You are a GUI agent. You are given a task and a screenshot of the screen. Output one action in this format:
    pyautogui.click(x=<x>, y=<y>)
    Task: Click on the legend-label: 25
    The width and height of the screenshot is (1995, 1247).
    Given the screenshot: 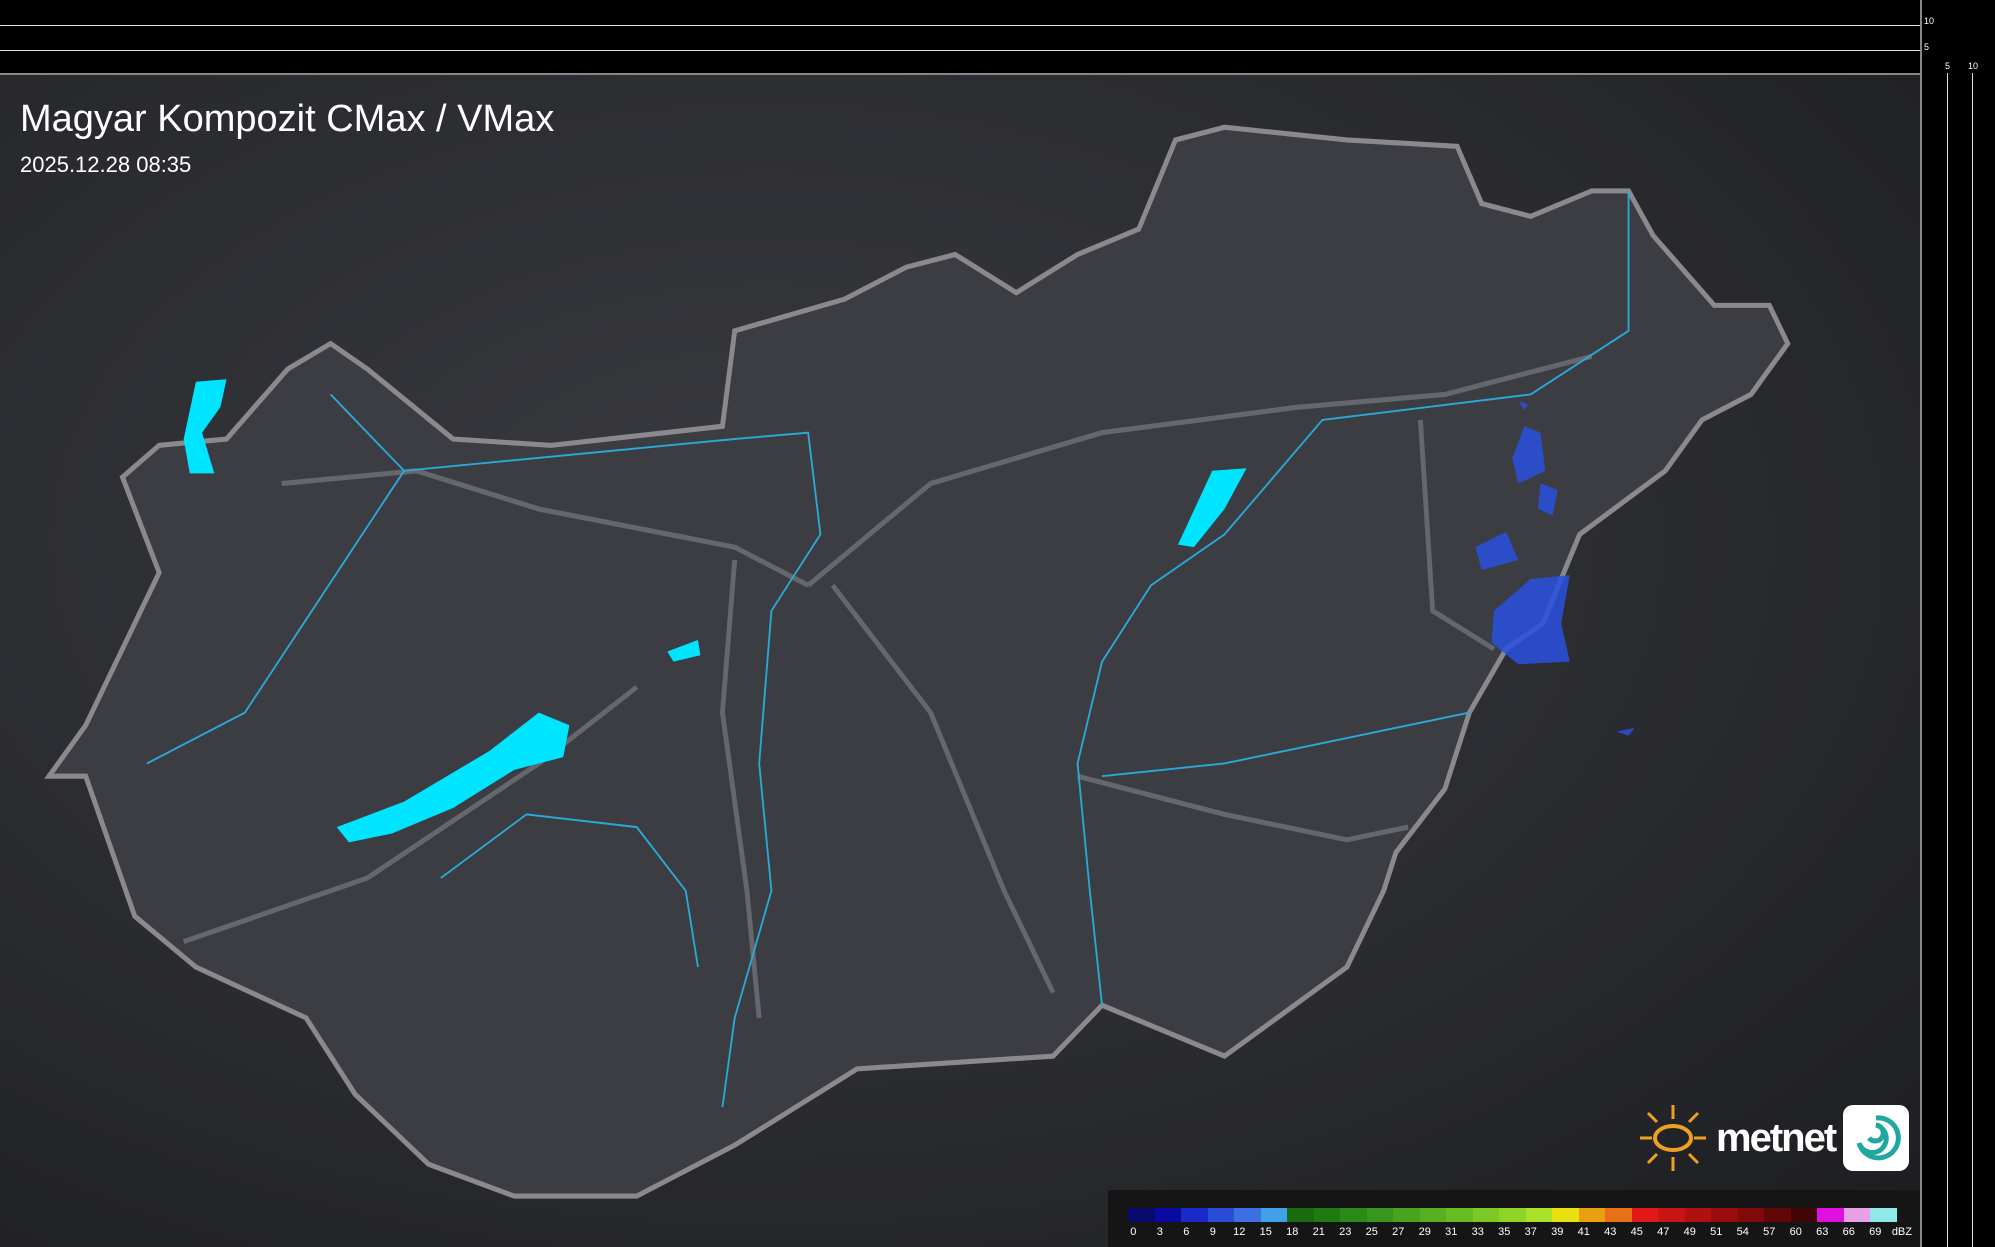 What is the action you would take?
    pyautogui.click(x=1371, y=1232)
    